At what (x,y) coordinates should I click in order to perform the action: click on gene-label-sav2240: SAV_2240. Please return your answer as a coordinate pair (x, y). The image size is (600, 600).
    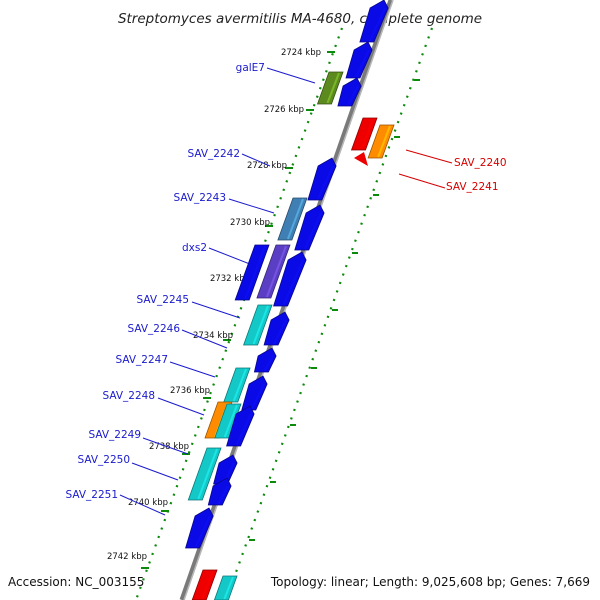
    Looking at the image, I should click on (480, 163).